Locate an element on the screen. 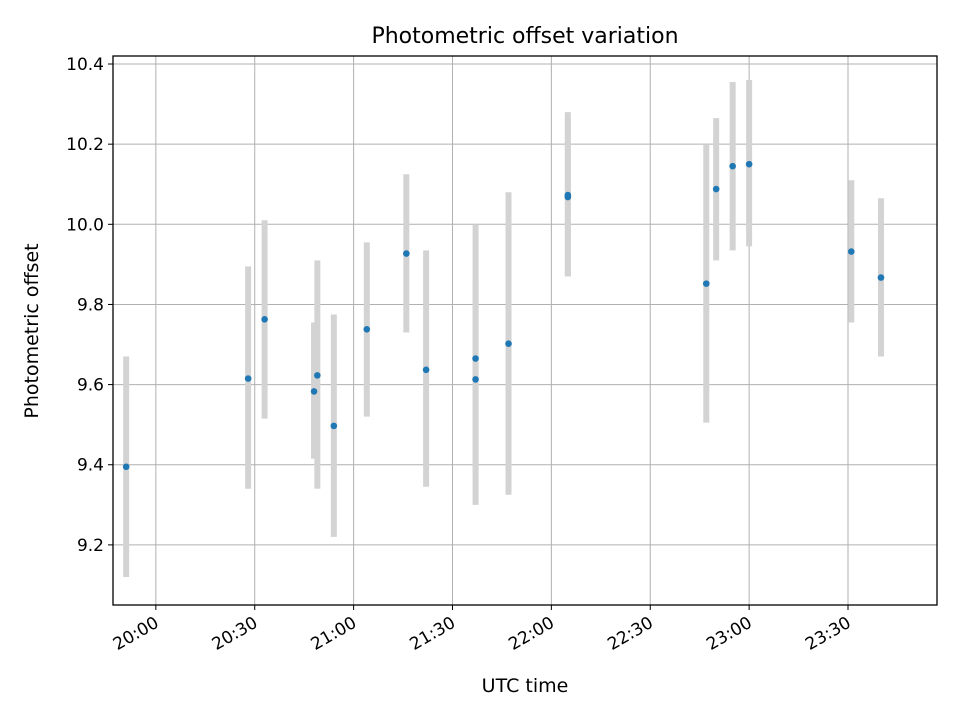 The width and height of the screenshot is (960, 720). y-tick-label: 10.2 is located at coordinates (85, 145).